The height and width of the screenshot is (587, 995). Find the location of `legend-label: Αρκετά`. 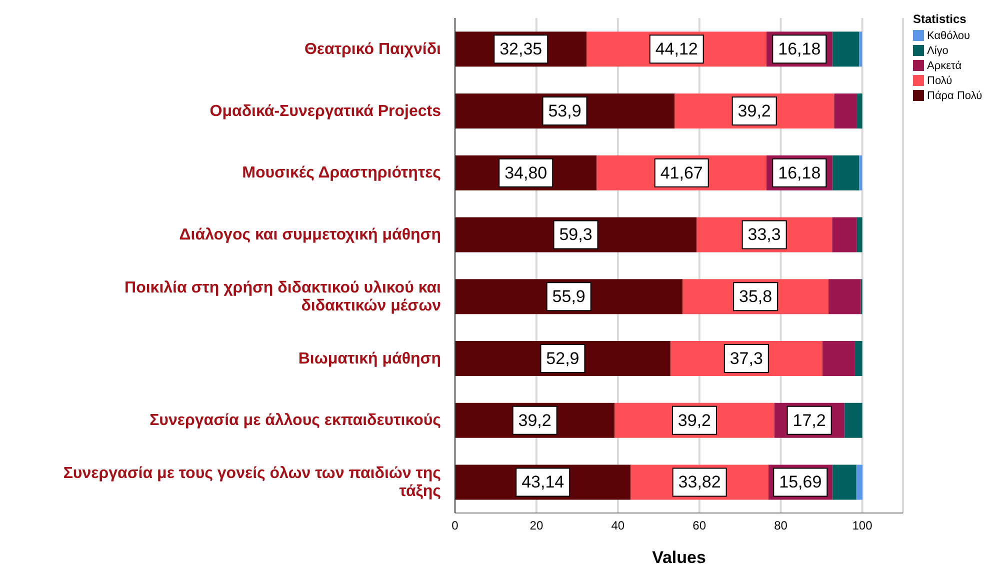

legend-label: Αρκετά is located at coordinates (944, 66).